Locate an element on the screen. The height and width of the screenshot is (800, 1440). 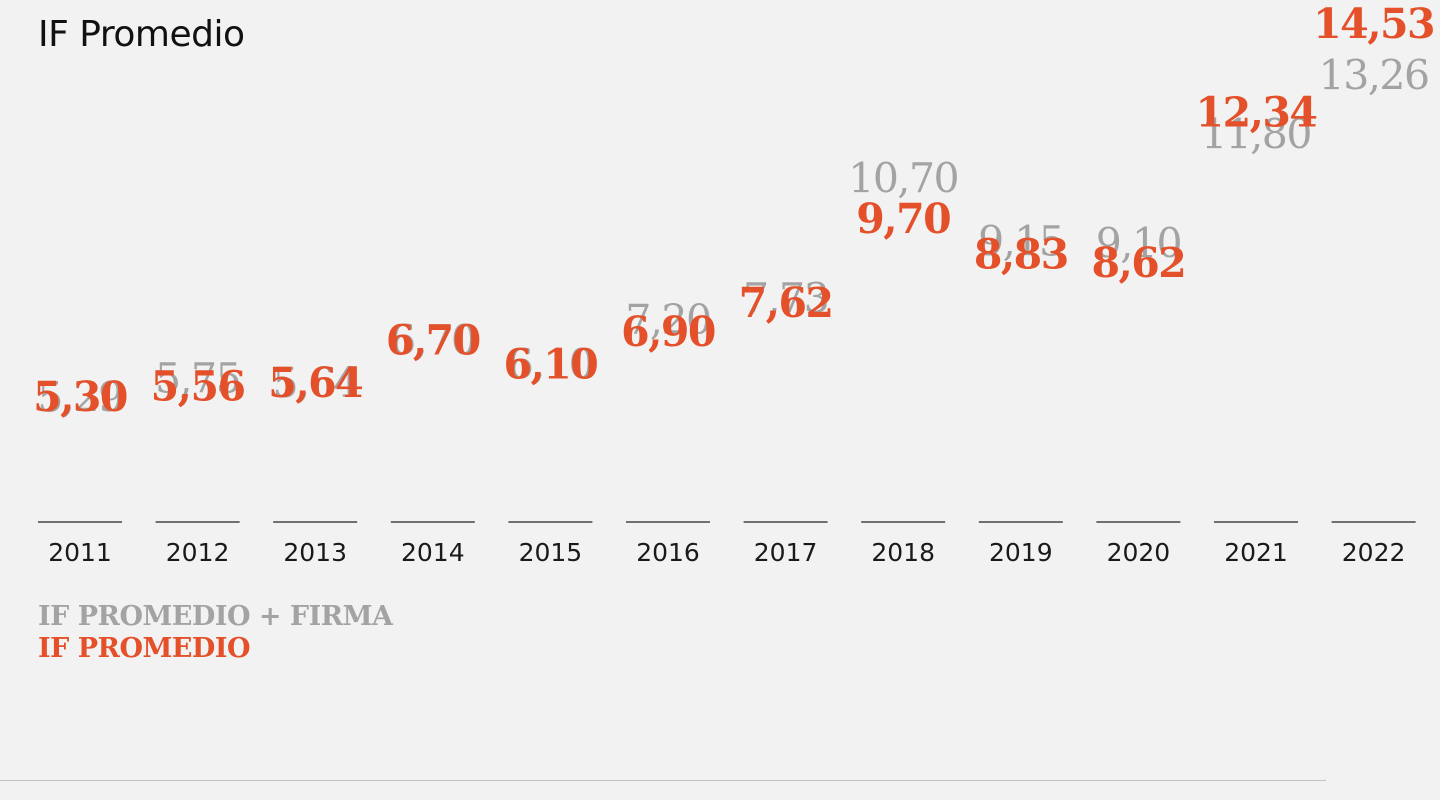
value-label-promedio-firma: 11,80 is located at coordinates (1256, 134).